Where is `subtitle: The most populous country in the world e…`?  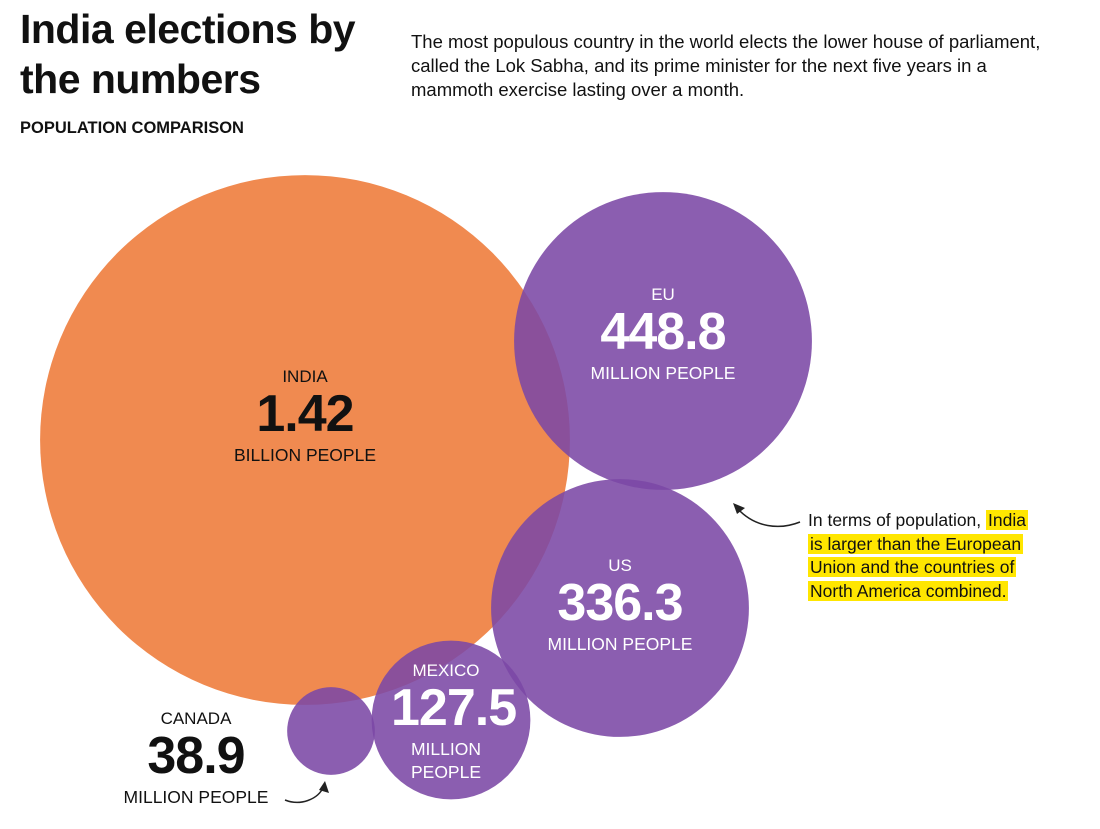 subtitle: The most populous country in the world e… is located at coordinates (726, 65).